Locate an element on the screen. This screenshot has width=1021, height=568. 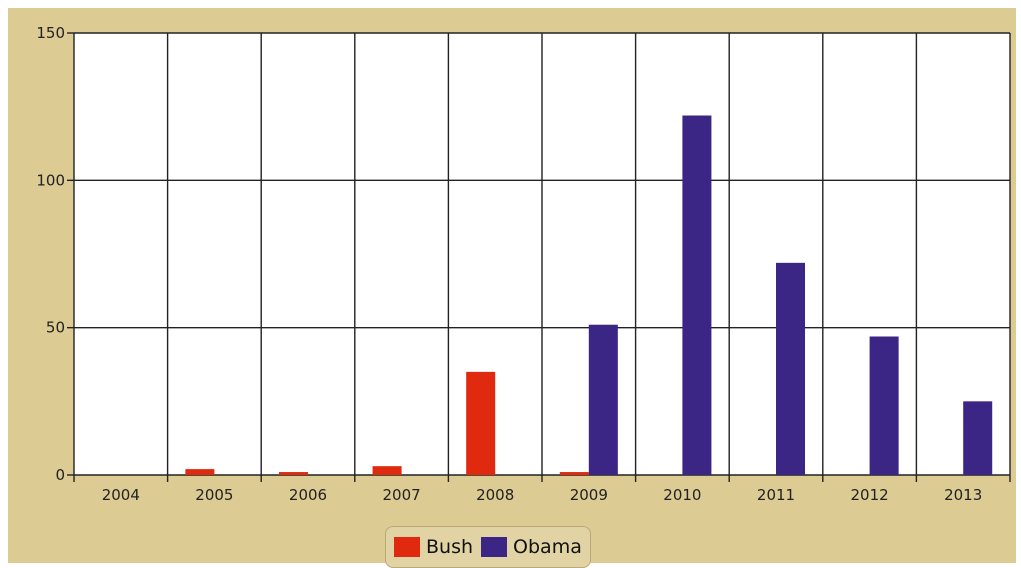
x-tick-label: 2008 is located at coordinates (495, 495).